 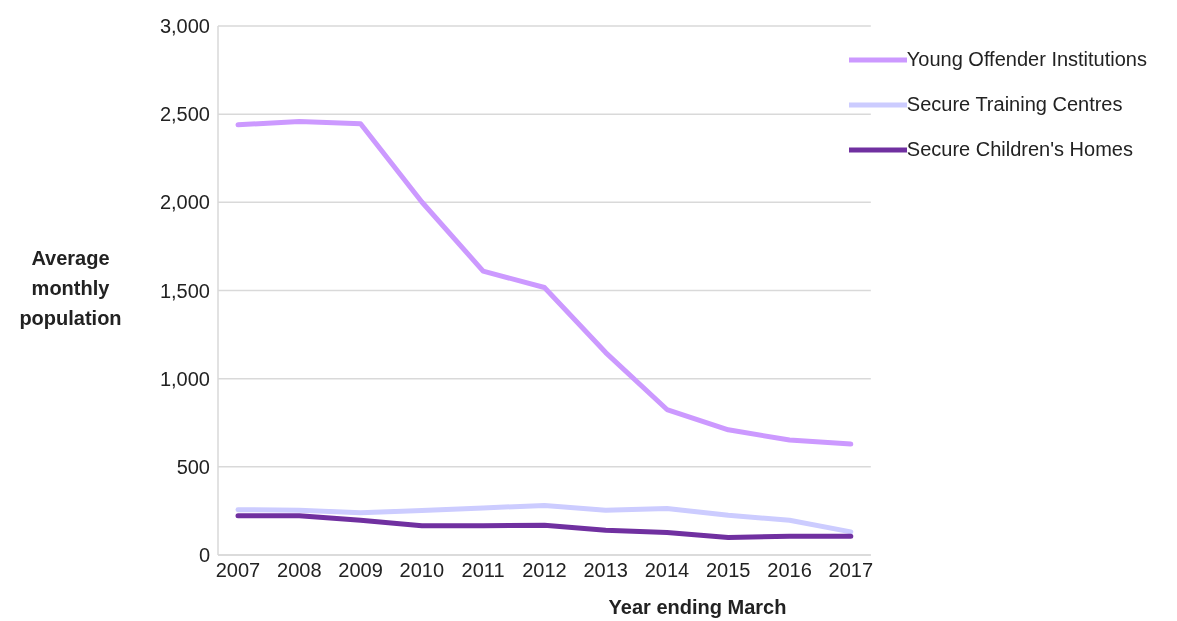 I want to click on y-tick-label: 2,000, so click(x=184, y=202).